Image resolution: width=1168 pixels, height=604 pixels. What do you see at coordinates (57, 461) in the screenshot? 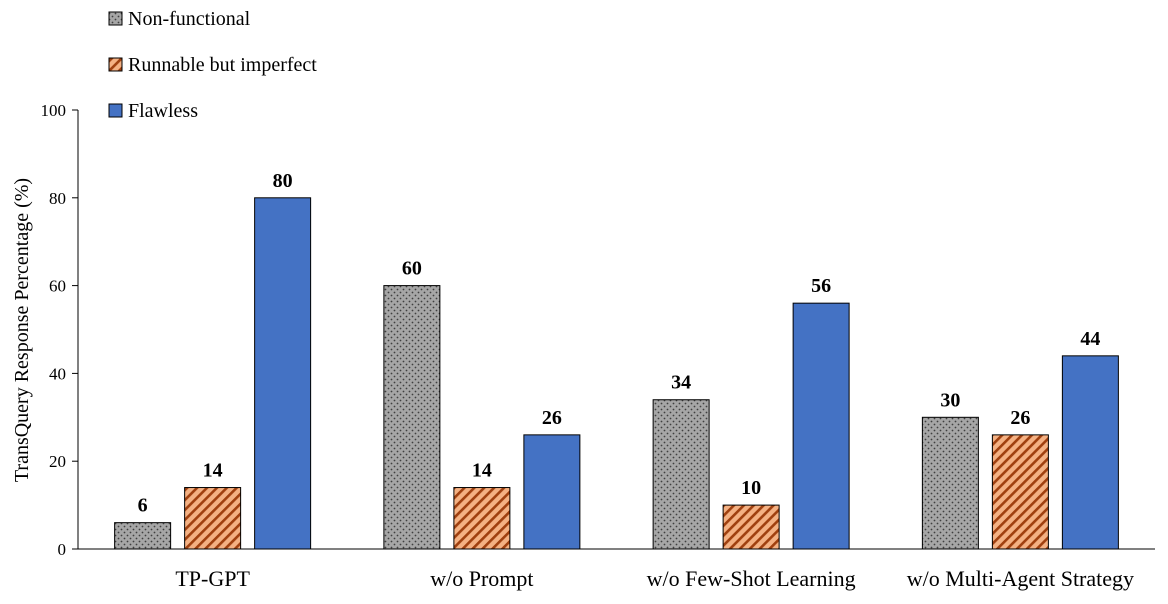
I see `y-tick-label: 20` at bounding box center [57, 461].